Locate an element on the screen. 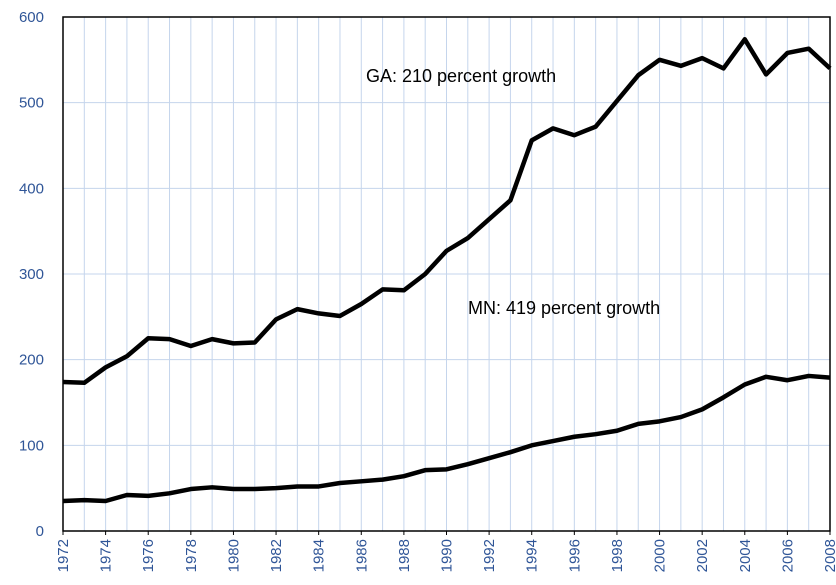 The width and height of the screenshot is (836, 585). x-tick-label: 1990 is located at coordinates (447, 555).